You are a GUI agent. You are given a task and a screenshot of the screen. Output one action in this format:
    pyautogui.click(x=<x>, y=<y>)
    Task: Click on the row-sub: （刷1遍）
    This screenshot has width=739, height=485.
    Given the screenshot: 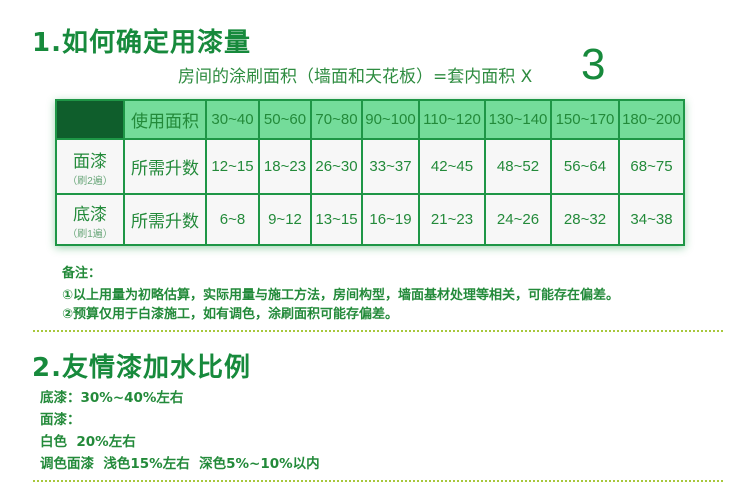 What is the action you would take?
    pyautogui.click(x=90, y=234)
    